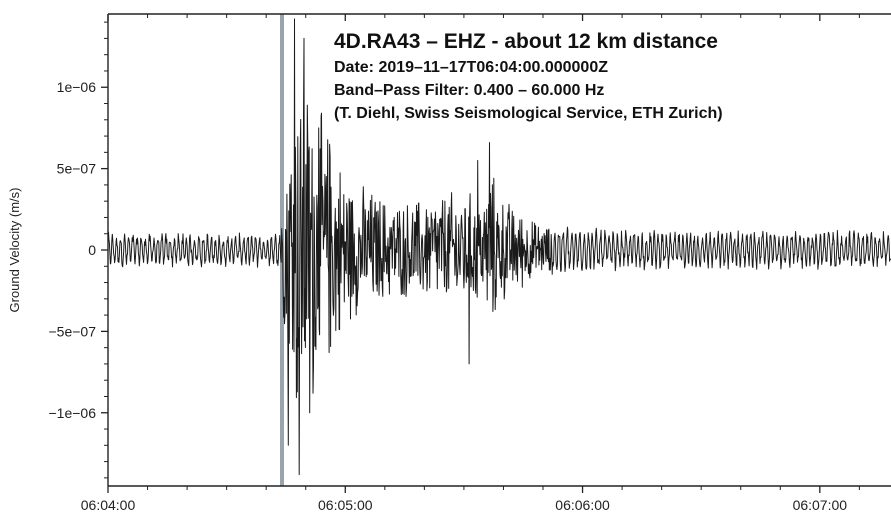 The width and height of the screenshot is (891, 513). Describe the element at coordinates (469, 90) in the screenshot. I see `annotation-filter: Band–Pass Filter: 0.400 – 60.000 Hz` at that location.